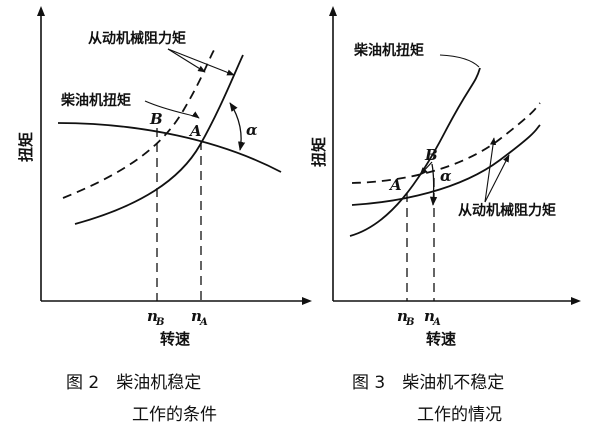 This screenshot has height=437, width=598. What do you see at coordinates (441, 339) in the screenshot?
I see `fig3-x-axis-label: 转速` at bounding box center [441, 339].